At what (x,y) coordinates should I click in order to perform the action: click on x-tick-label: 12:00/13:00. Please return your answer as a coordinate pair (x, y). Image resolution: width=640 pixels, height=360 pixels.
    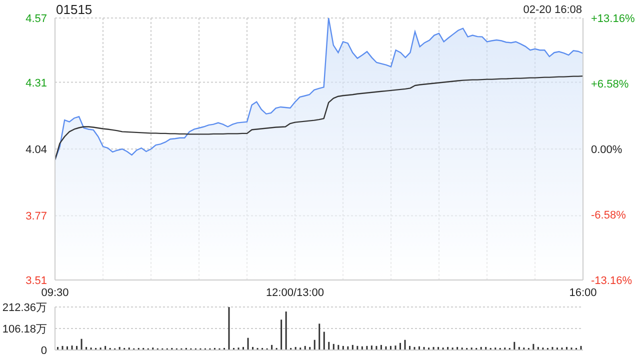
    Looking at the image, I should click on (295, 292).